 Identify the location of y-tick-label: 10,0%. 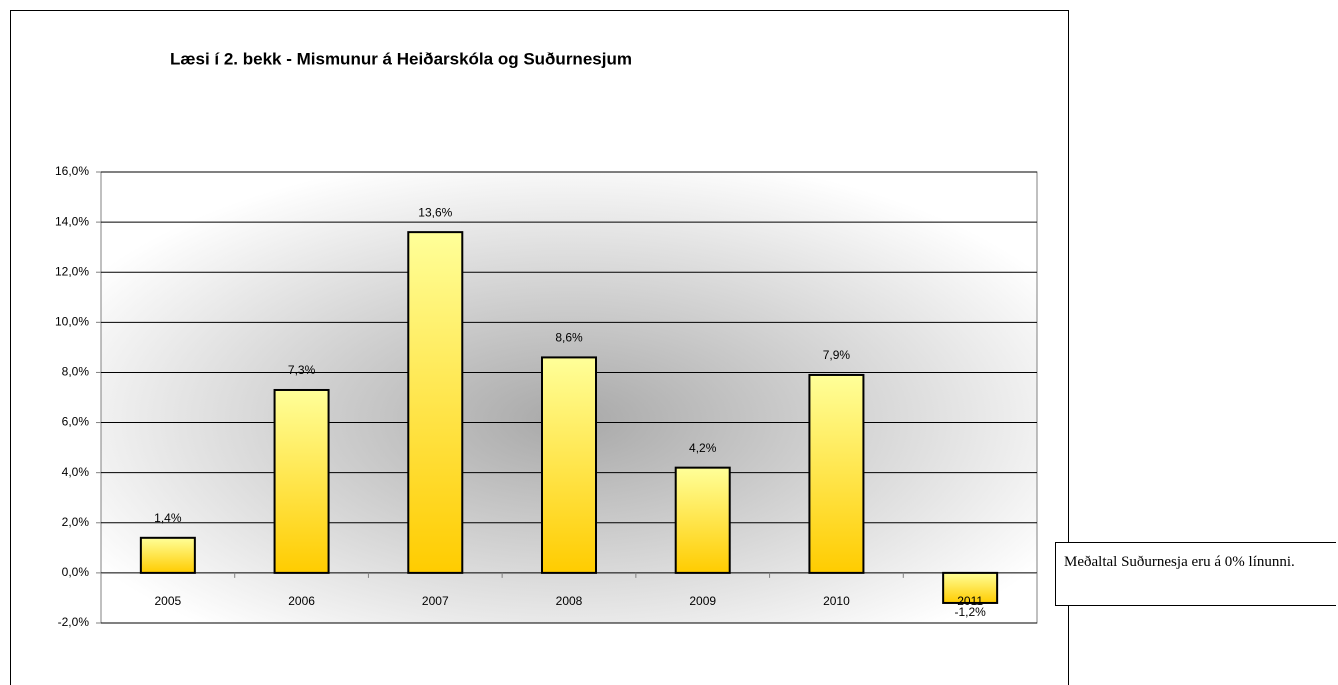
(72, 322).